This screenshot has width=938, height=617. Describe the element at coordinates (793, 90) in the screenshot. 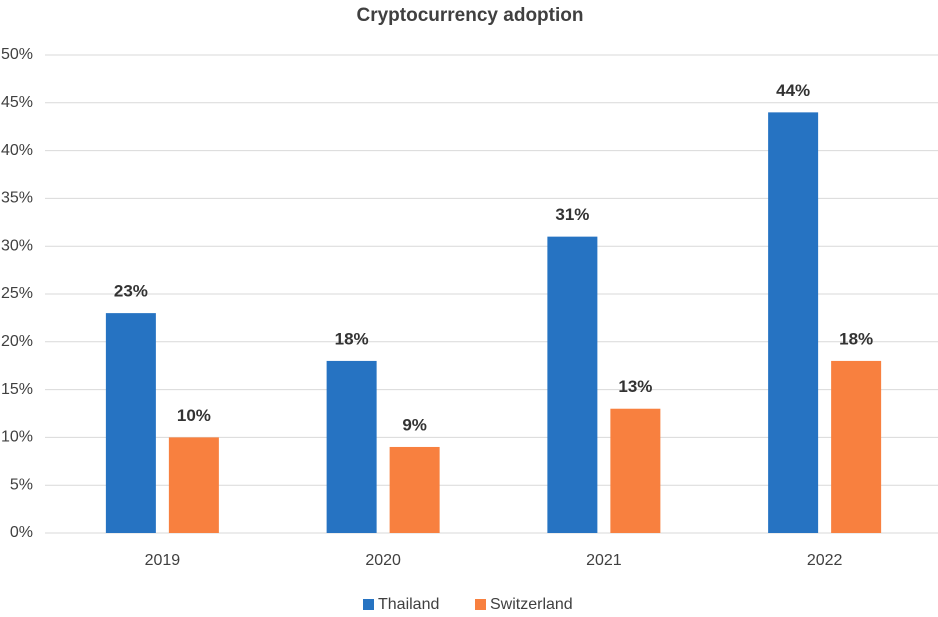

I see `value-label: 44%` at that location.